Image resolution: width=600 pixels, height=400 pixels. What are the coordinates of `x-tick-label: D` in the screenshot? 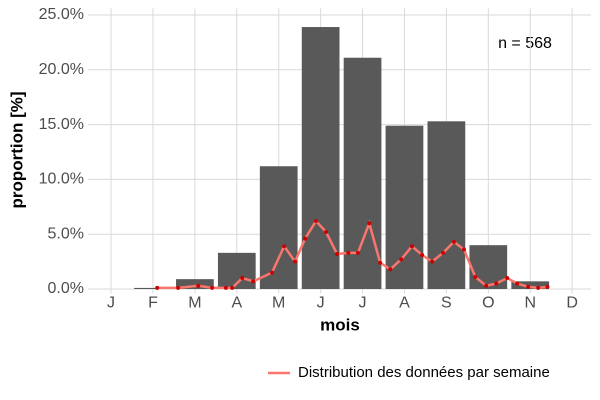 It's located at (572, 303).